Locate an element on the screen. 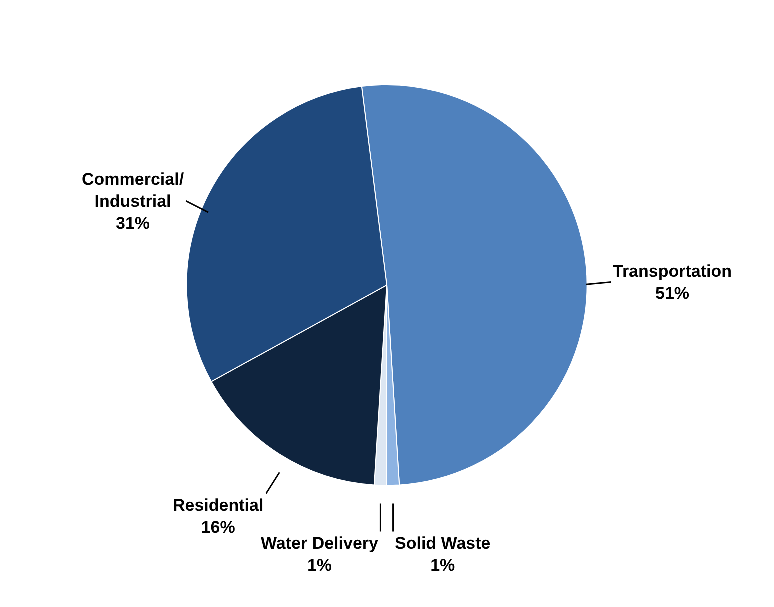  slice-label: Transportation is located at coordinates (672, 271).